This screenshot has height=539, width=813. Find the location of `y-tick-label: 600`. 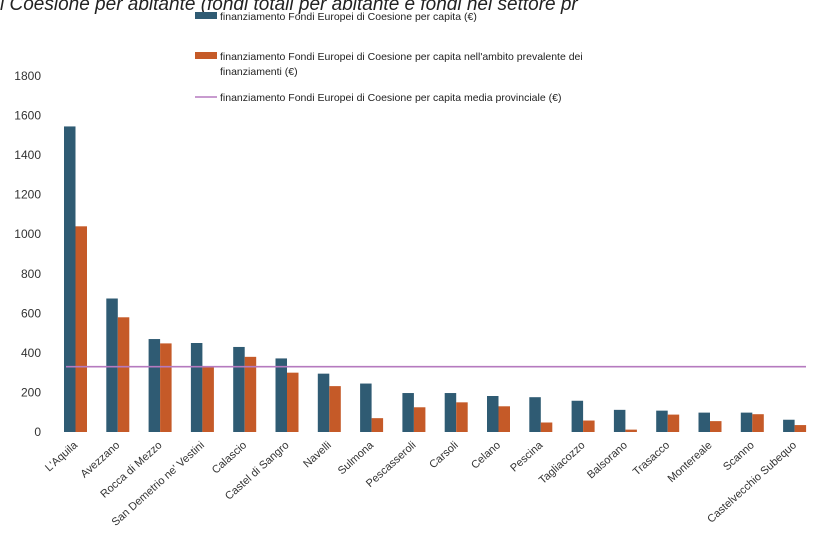

y-tick-label: 600 is located at coordinates (31, 313).